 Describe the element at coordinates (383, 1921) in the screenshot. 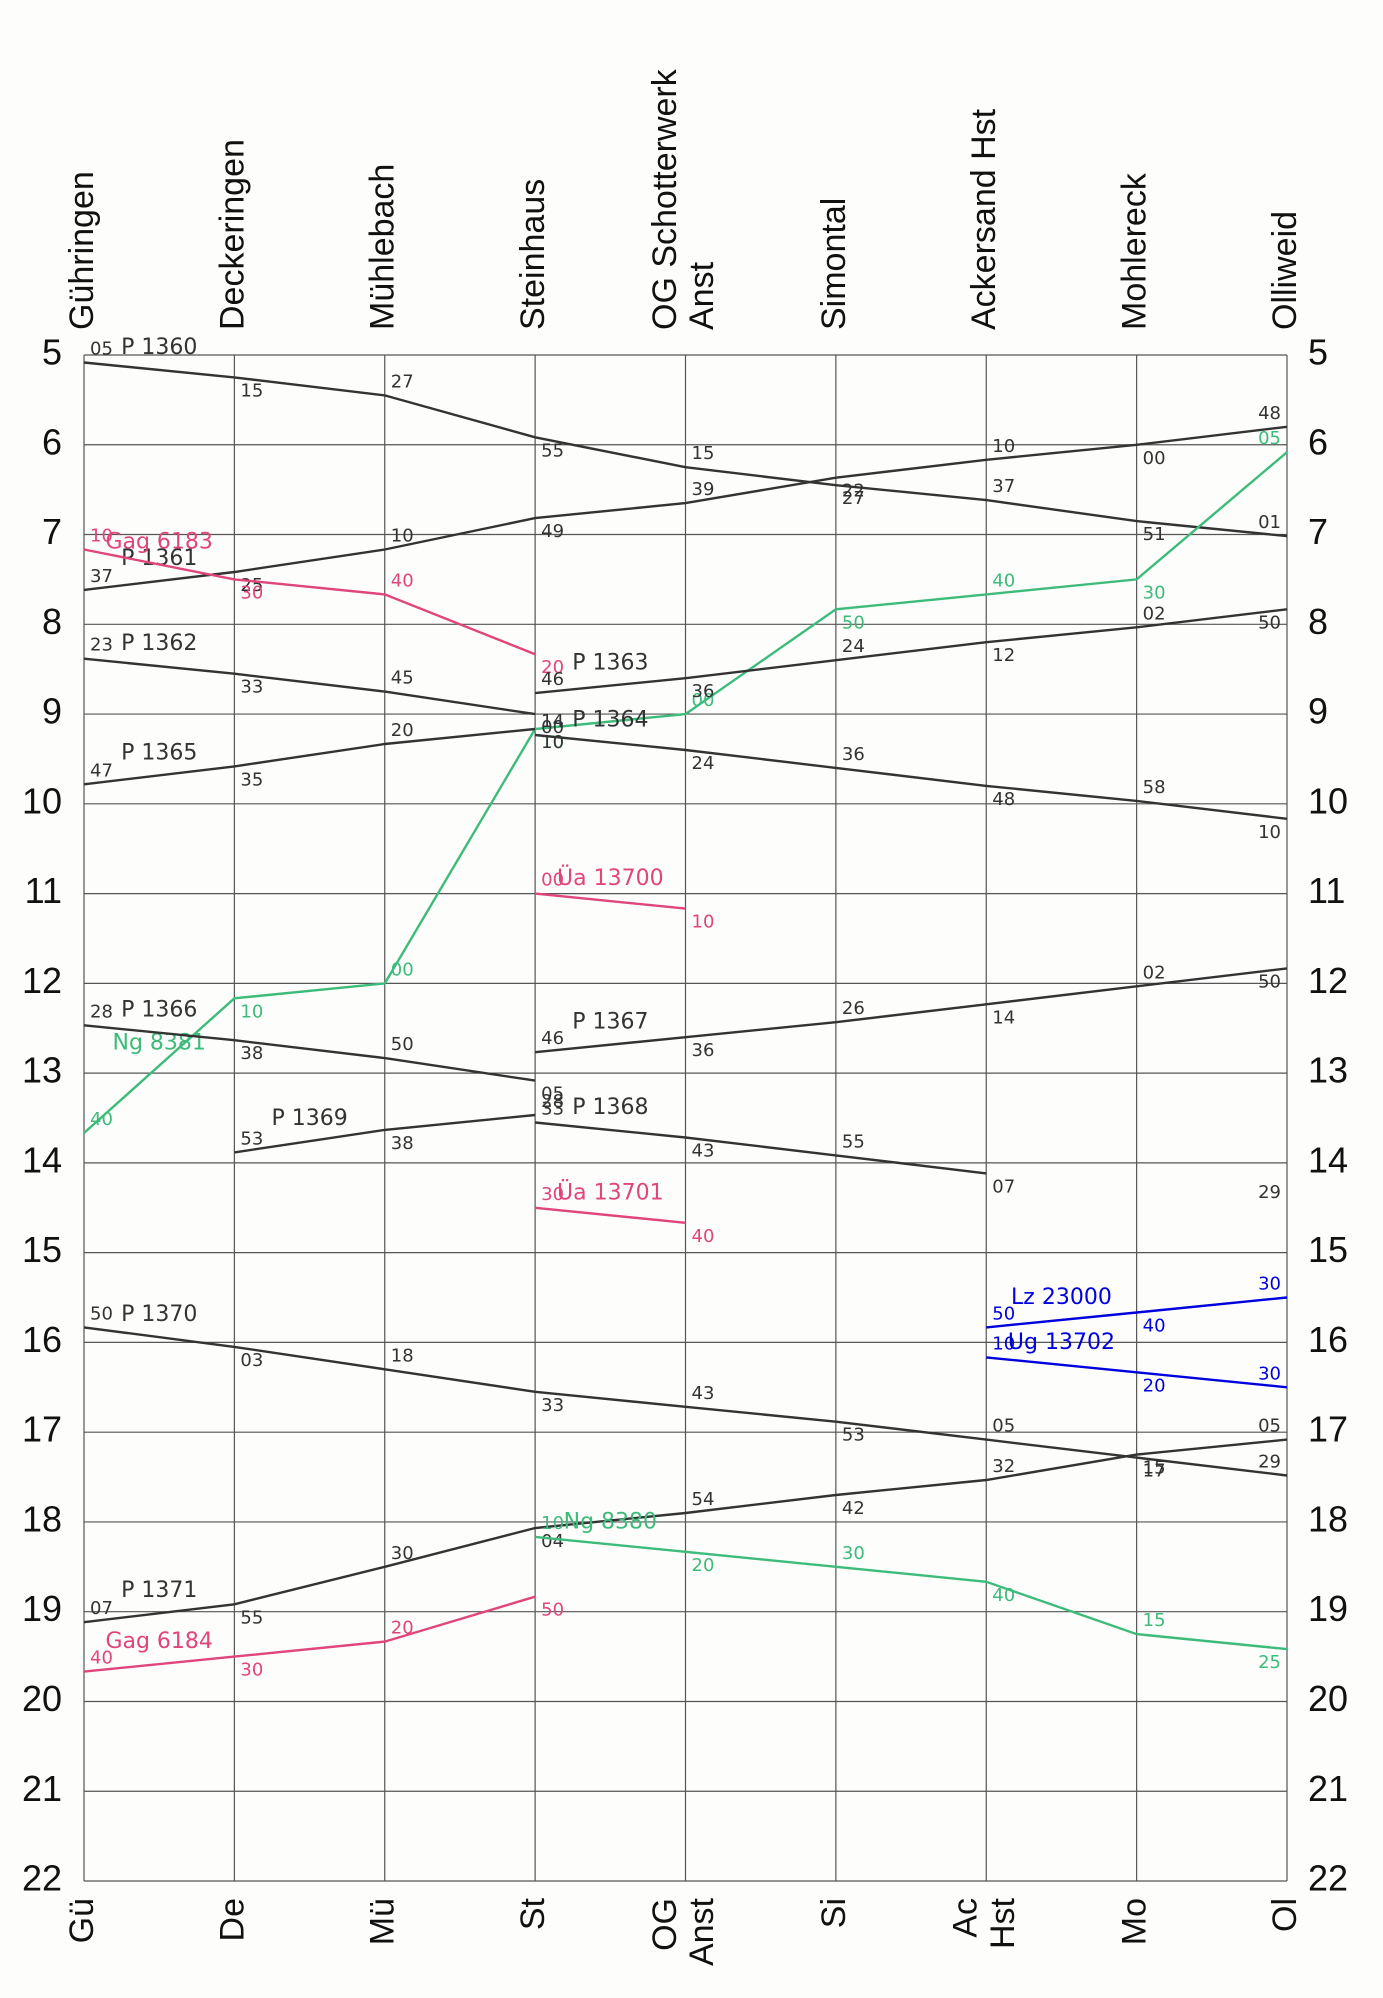

I see `station-abbreviation: Mü` at that location.